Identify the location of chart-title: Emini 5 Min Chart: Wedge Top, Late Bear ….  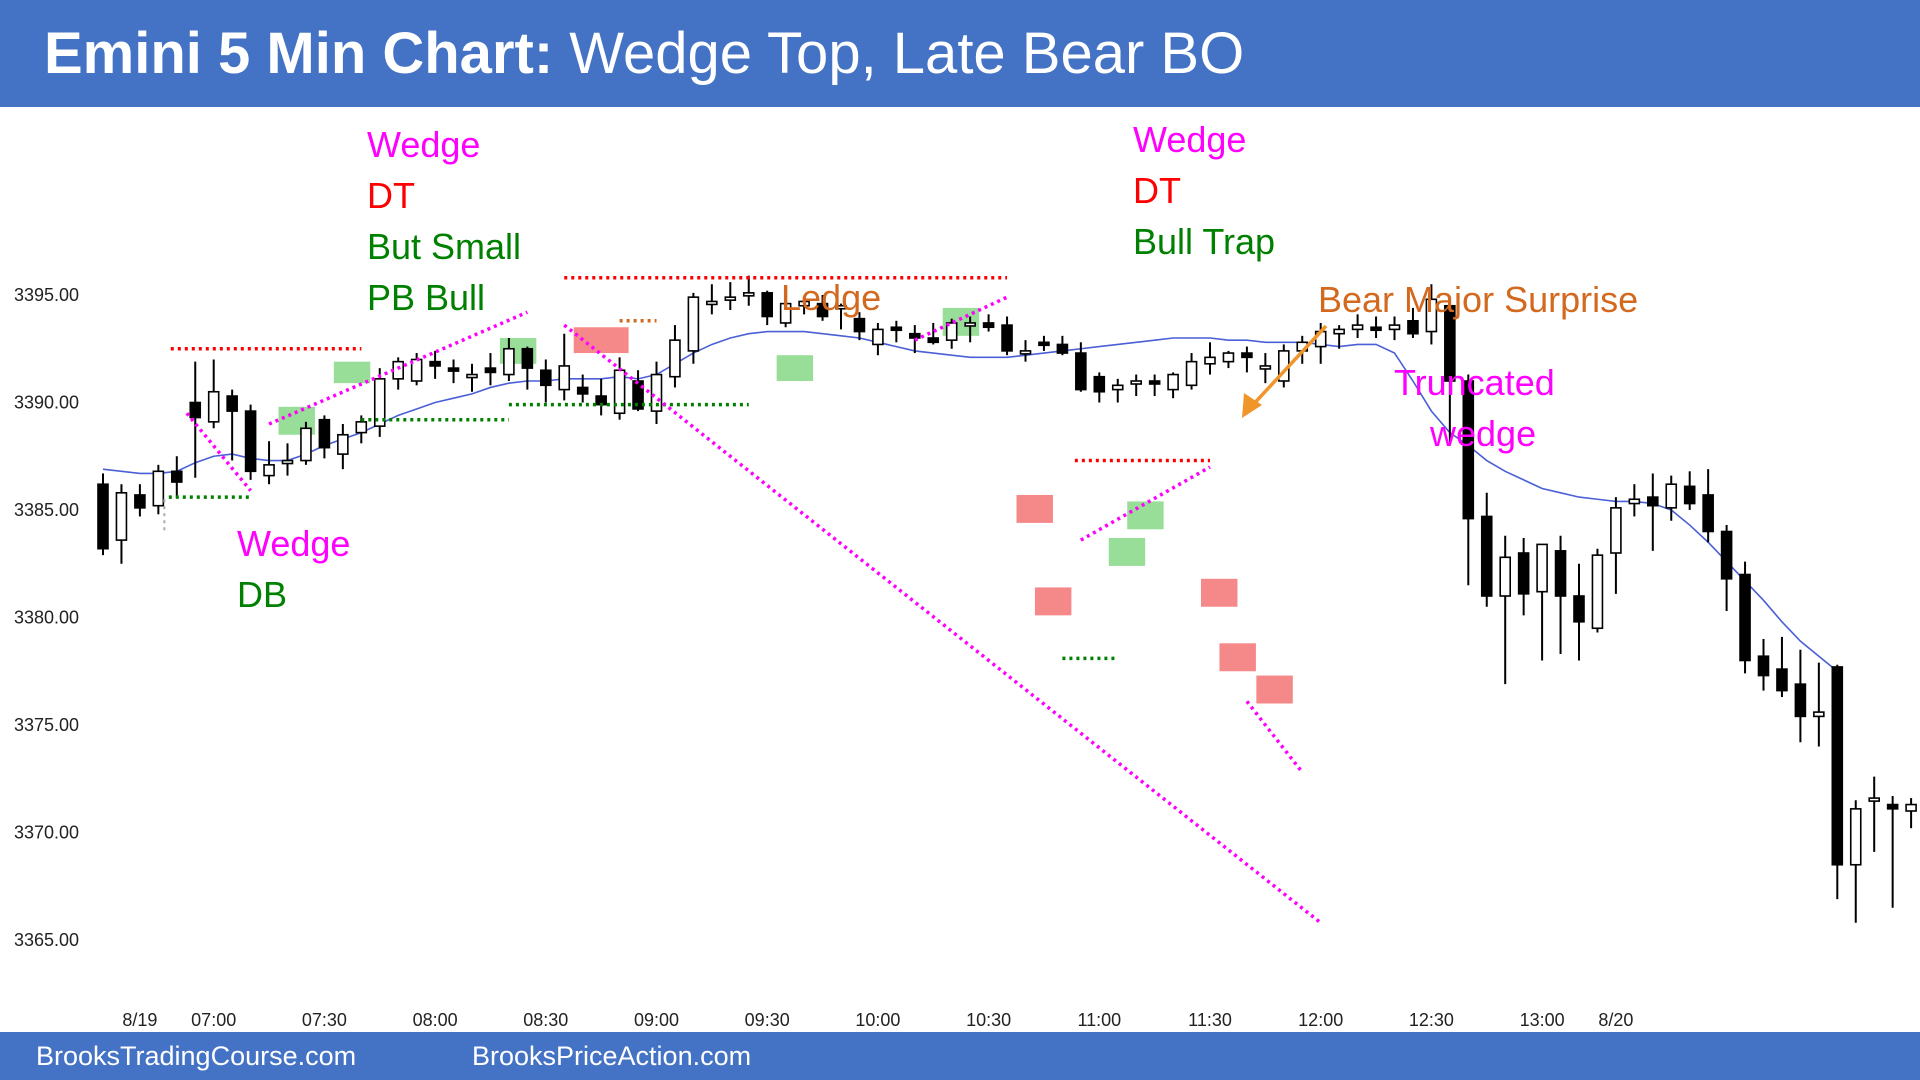
(644, 54).